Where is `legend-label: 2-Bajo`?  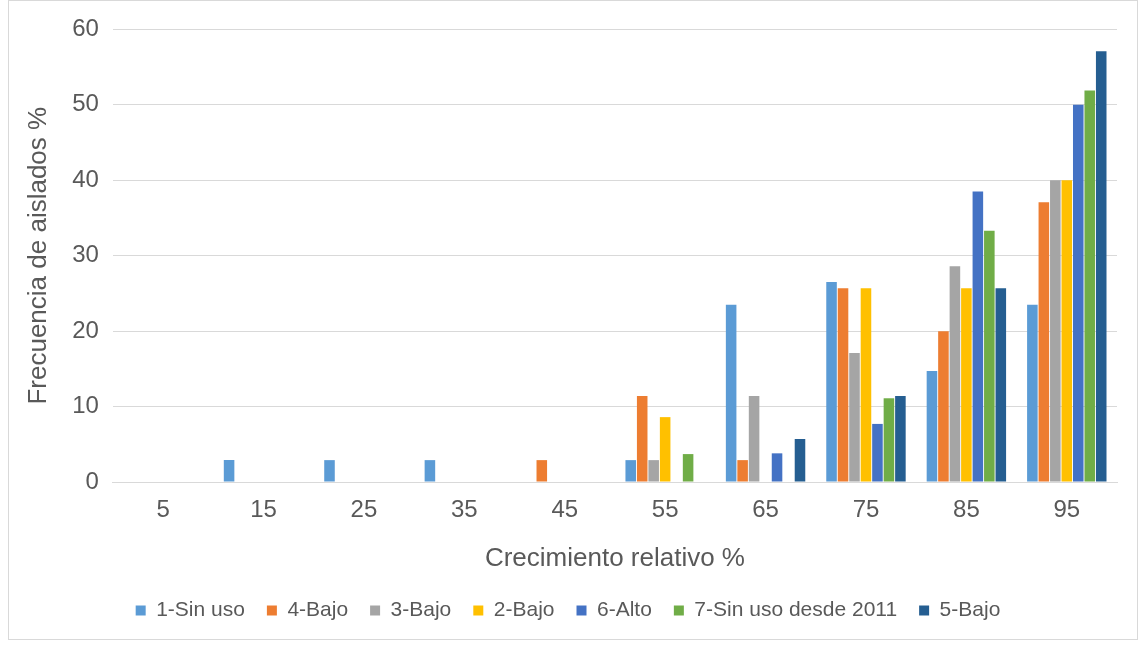 legend-label: 2-Bajo is located at coordinates (524, 609).